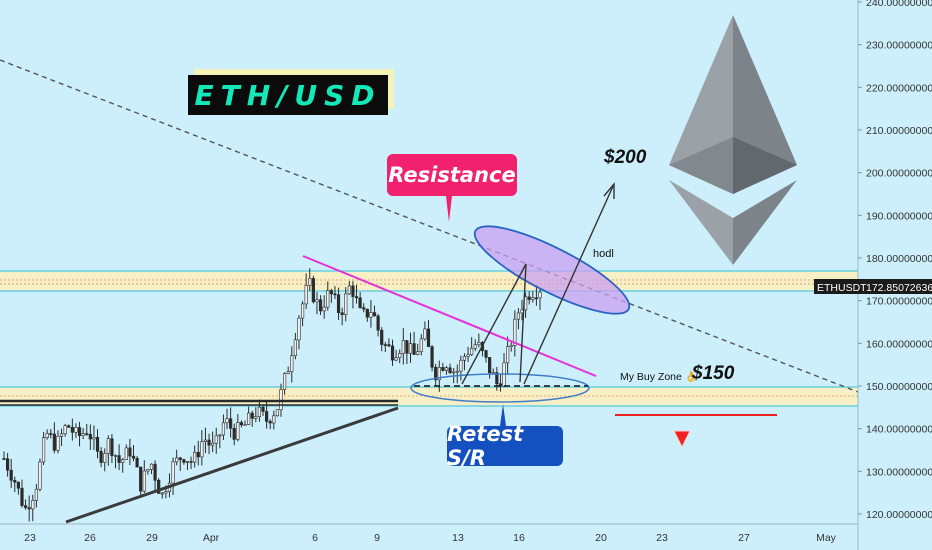 The image size is (932, 550). What do you see at coordinates (899, 131) in the screenshot?
I see `y-tick-label: 210.00000000` at bounding box center [899, 131].